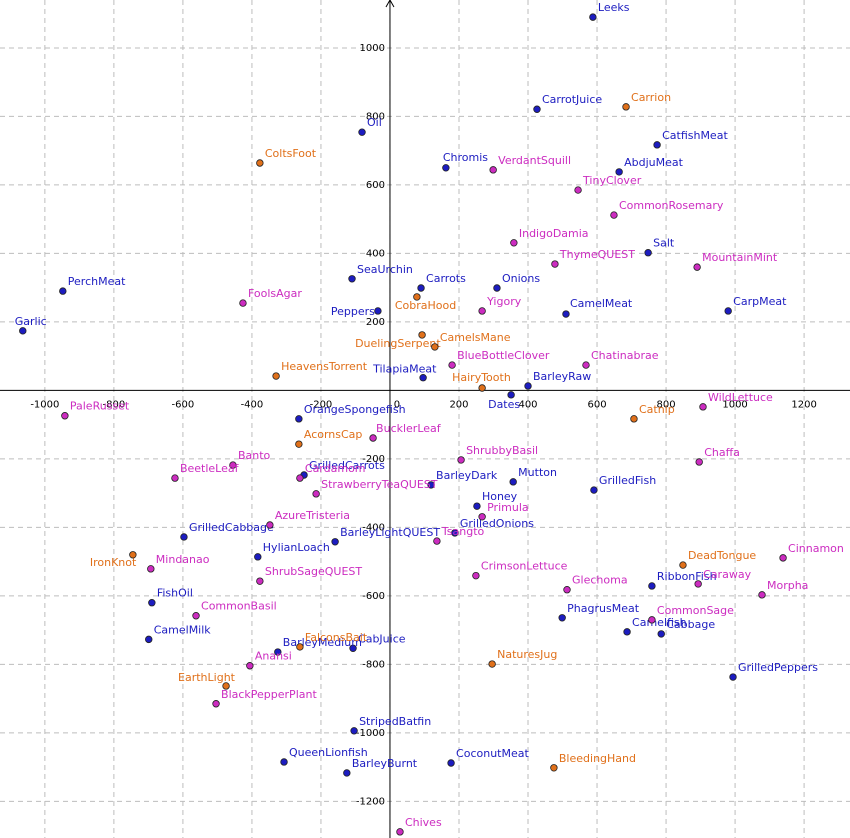 The width and height of the screenshot is (850, 838). What do you see at coordinates (722, 452) in the screenshot?
I see `point-label: Chaffa` at bounding box center [722, 452].